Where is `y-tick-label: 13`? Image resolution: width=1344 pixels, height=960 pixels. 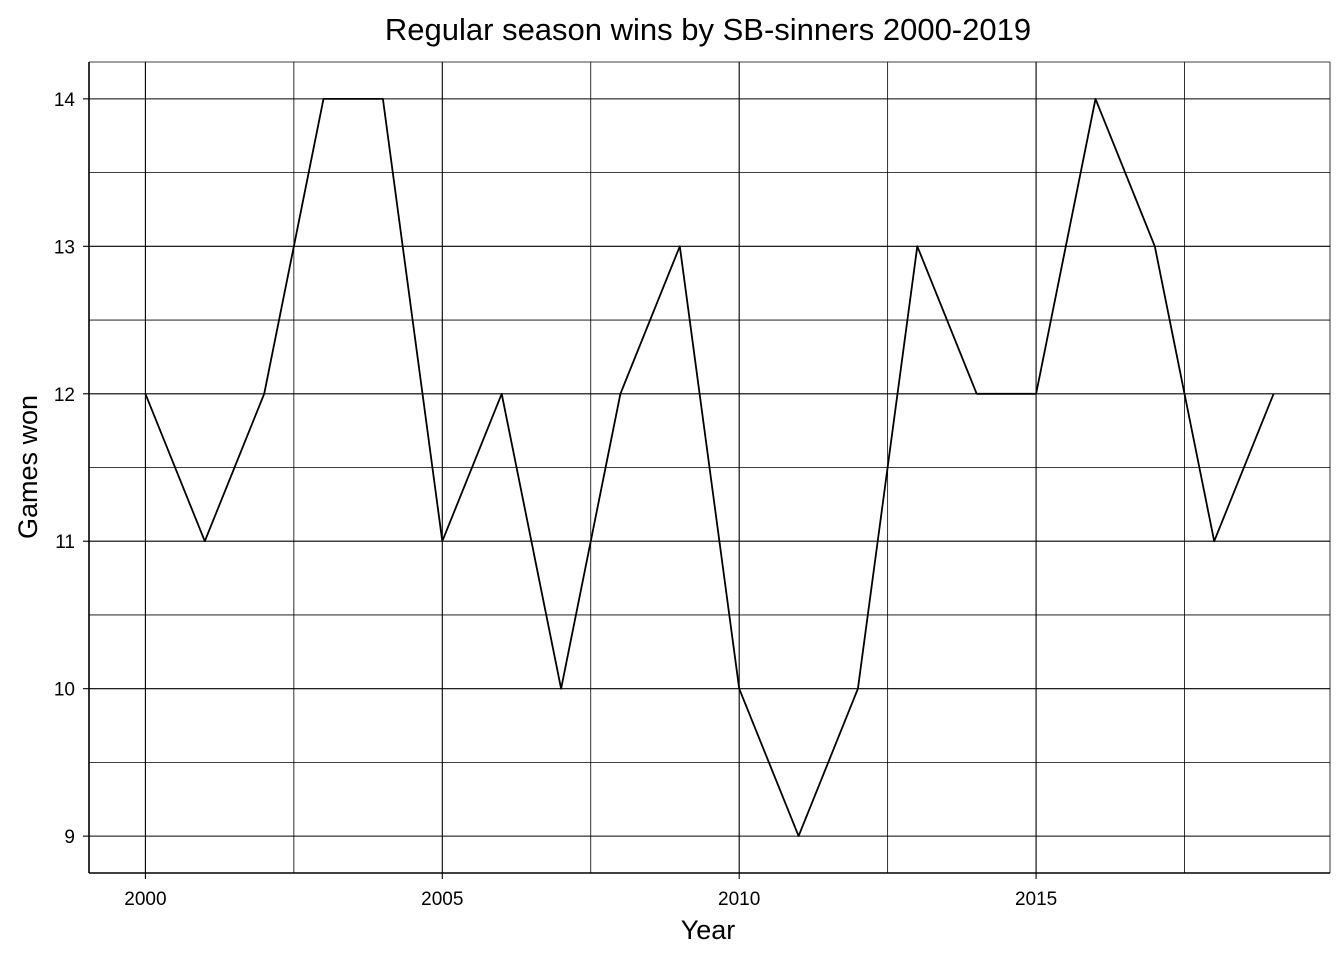 y-tick-label: 13 is located at coordinates (64, 247).